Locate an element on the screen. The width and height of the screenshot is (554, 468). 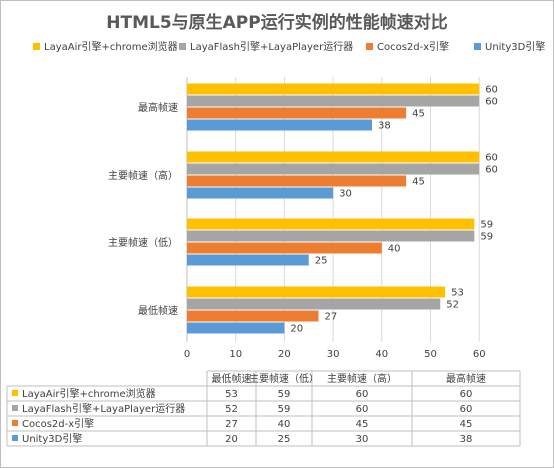
table-cell: 25 is located at coordinates (284, 439).